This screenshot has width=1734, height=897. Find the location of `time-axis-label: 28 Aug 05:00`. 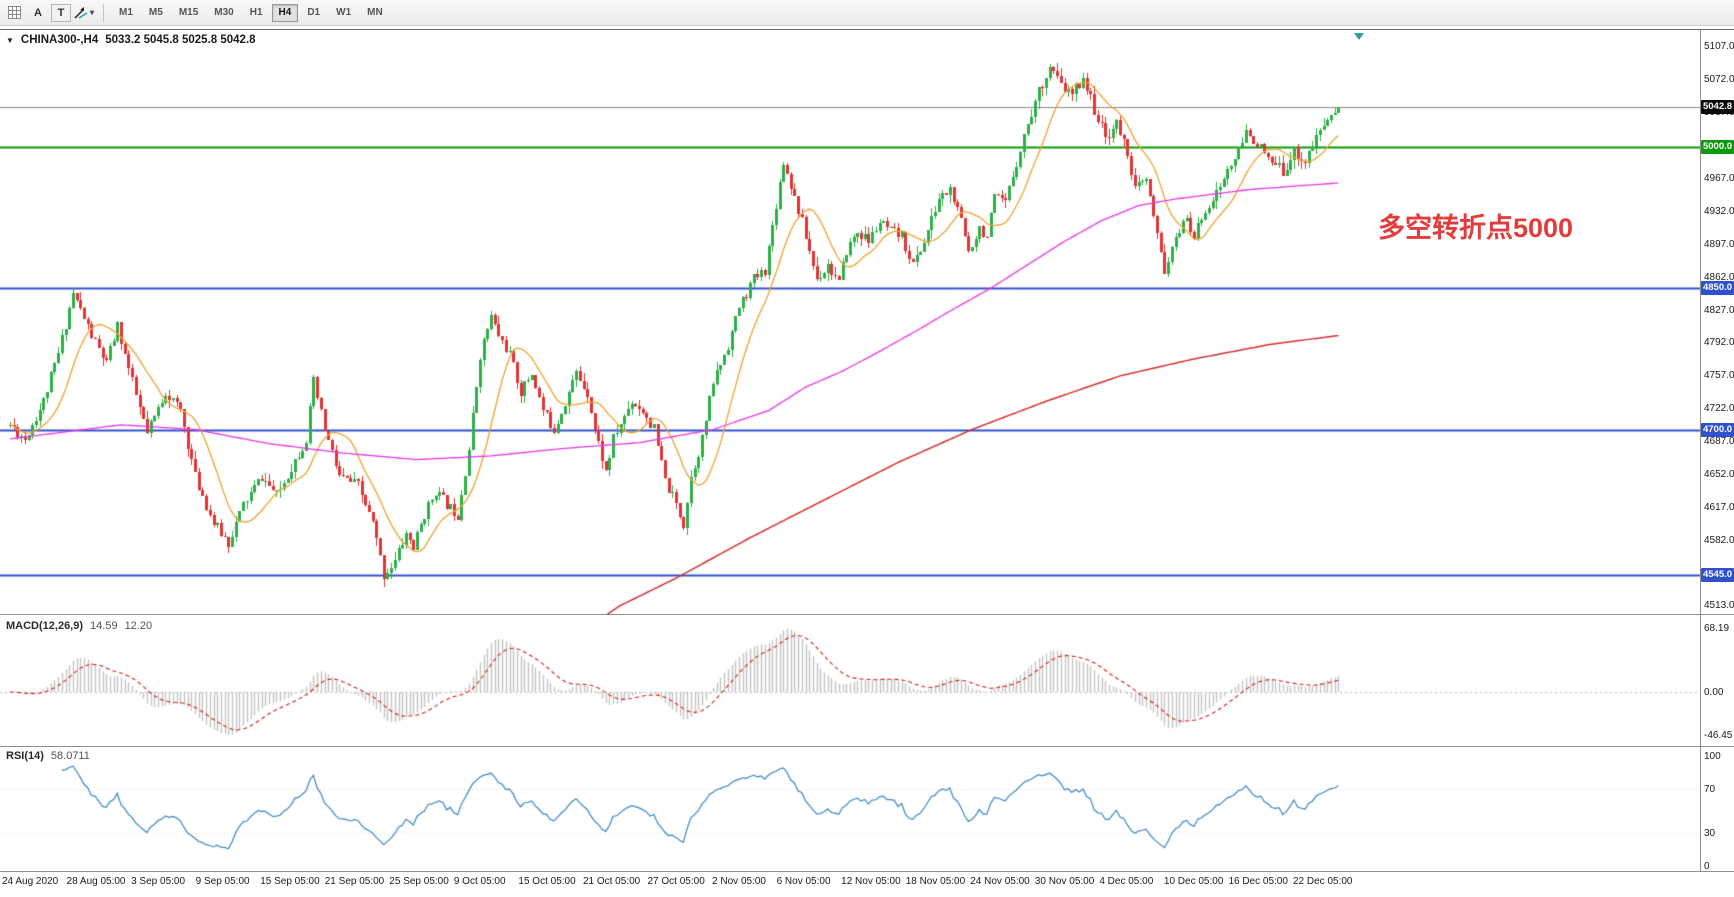

time-axis-label: 28 Aug 05:00 is located at coordinates (96, 881).